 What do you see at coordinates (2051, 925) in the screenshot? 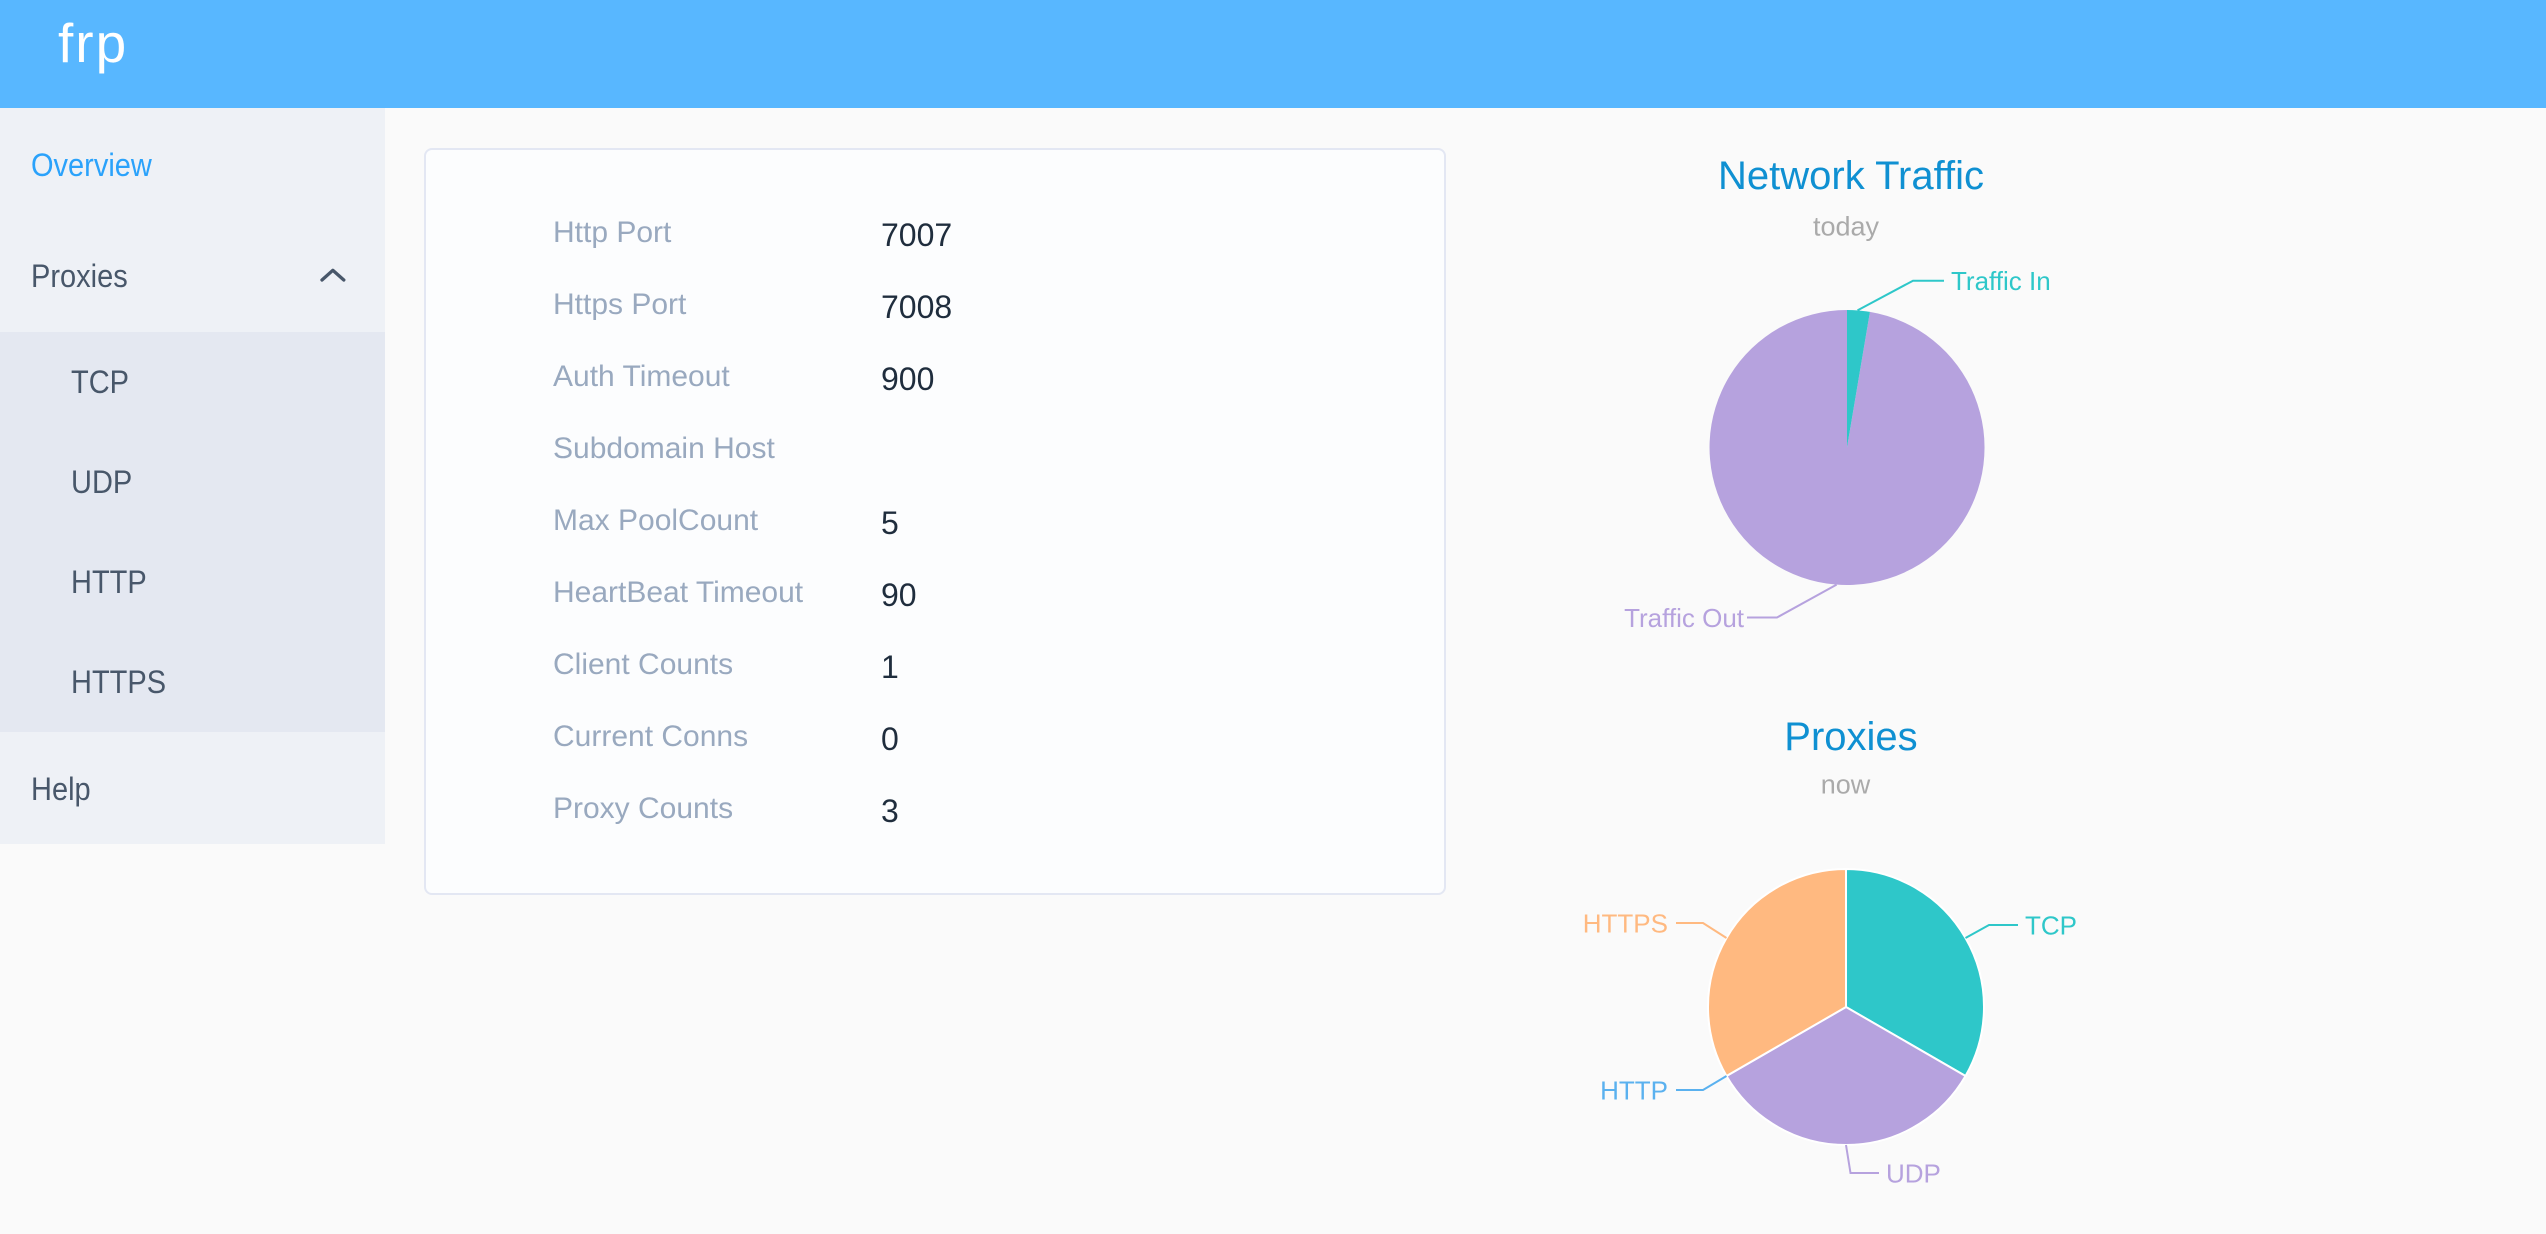
I see `svg-text: TCP` at bounding box center [2051, 925].